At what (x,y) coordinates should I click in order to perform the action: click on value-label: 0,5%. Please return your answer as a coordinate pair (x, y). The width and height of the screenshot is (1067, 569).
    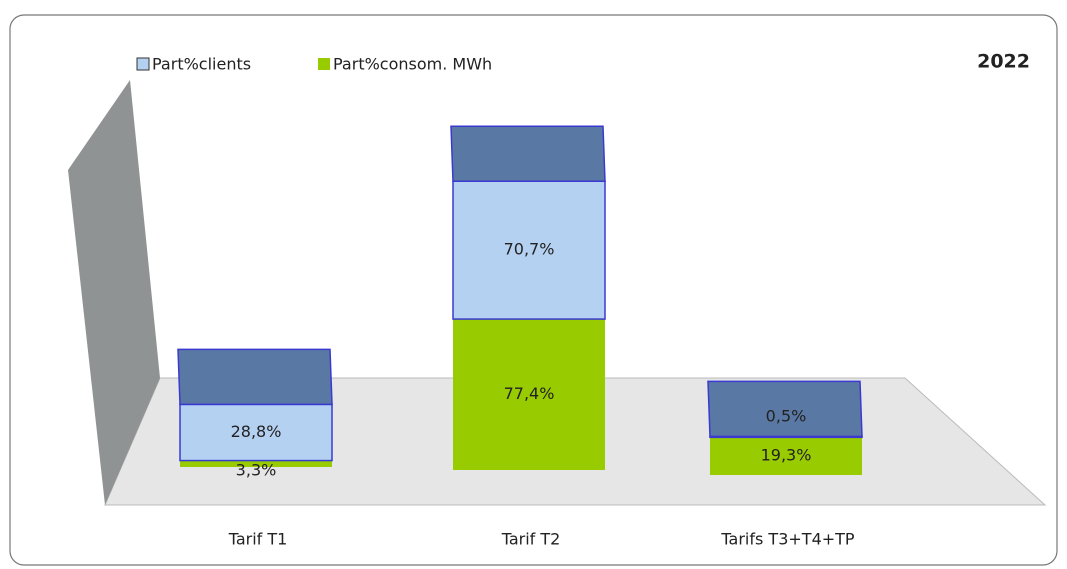
    Looking at the image, I should click on (786, 415).